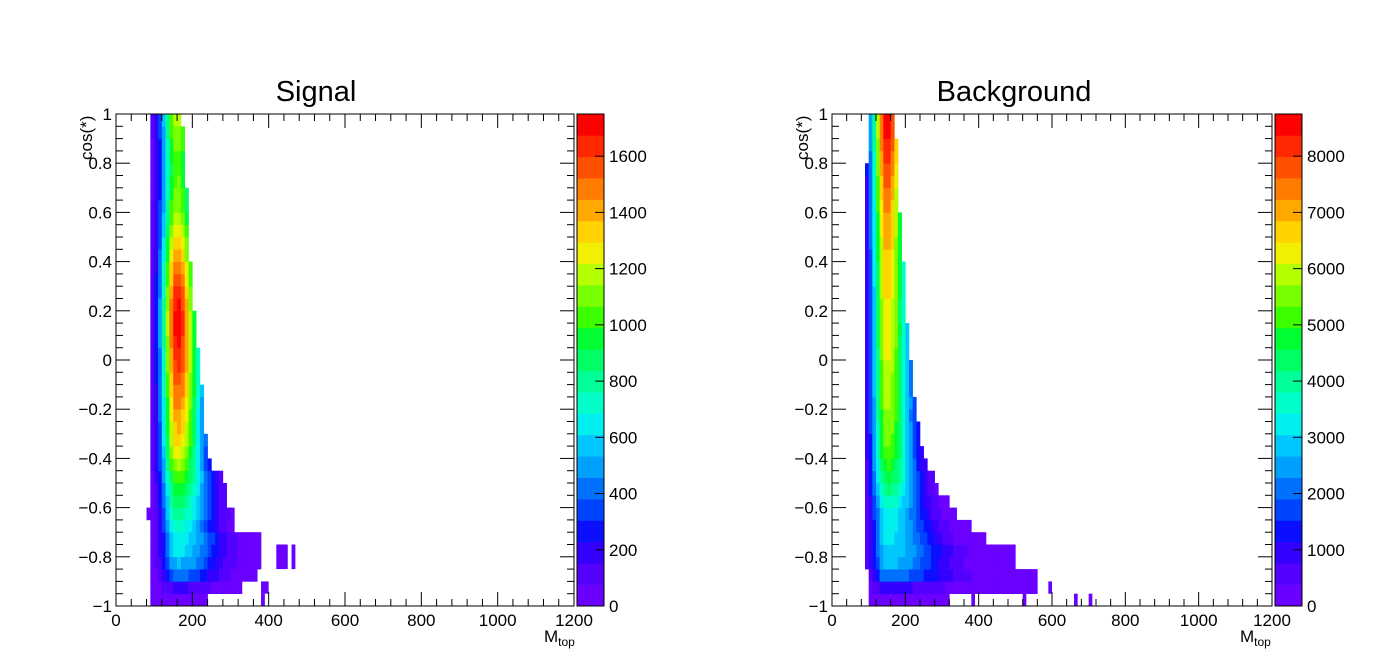 This screenshot has width=1396, height=672. I want to click on x-tick-label: 200, so click(905, 620).